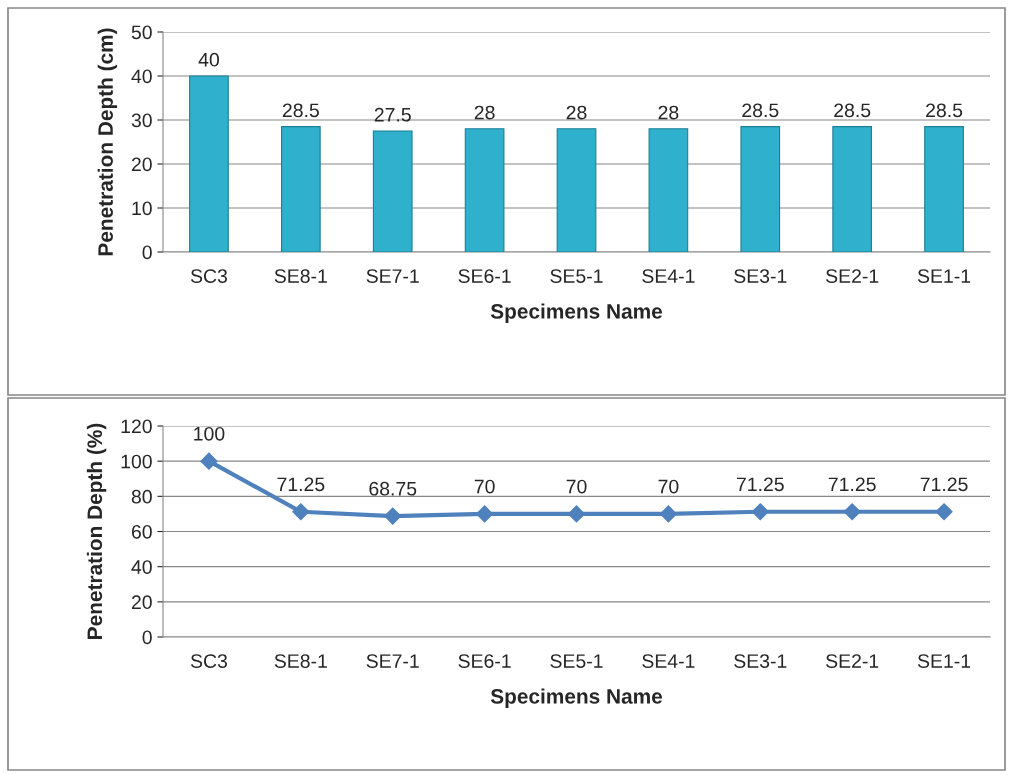 The image size is (1010, 775). What do you see at coordinates (141, 32) in the screenshot?
I see `y-tick-label: 50` at bounding box center [141, 32].